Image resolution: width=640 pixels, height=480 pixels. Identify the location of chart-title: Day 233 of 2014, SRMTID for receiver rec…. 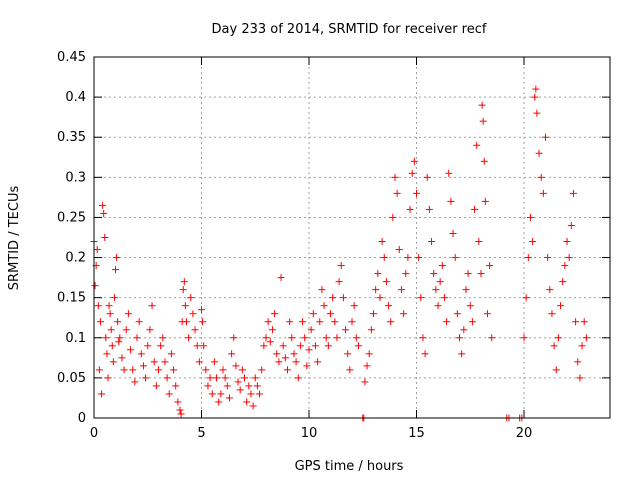
(349, 29).